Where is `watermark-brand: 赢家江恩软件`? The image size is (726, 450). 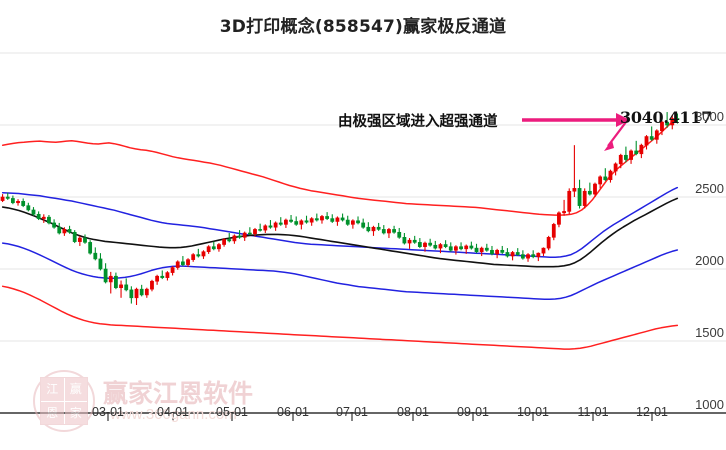 watermark-brand: 赢家江恩软件 is located at coordinates (178, 393).